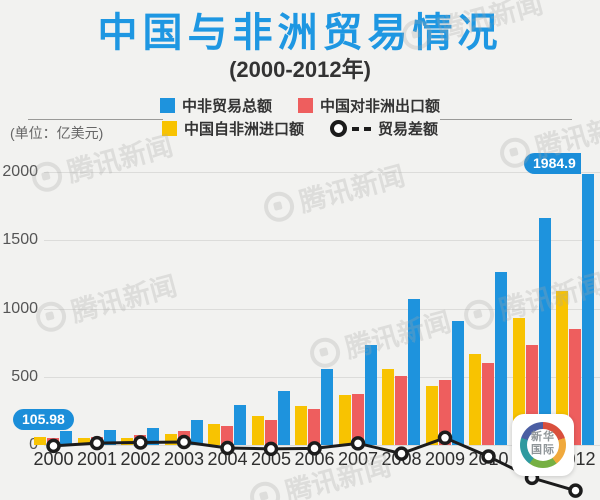 The width and height of the screenshot is (600, 500). Describe the element at coordinates (314, 426) in the screenshot. I see `bar-中国对非洲出口额-2006` at that location.